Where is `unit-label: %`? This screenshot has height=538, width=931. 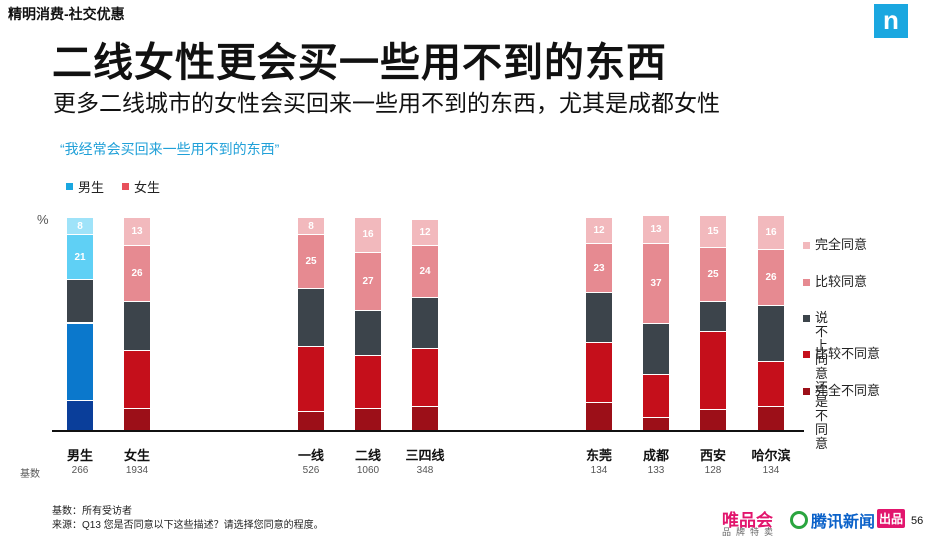
unit-label: % is located at coordinates (43, 219).